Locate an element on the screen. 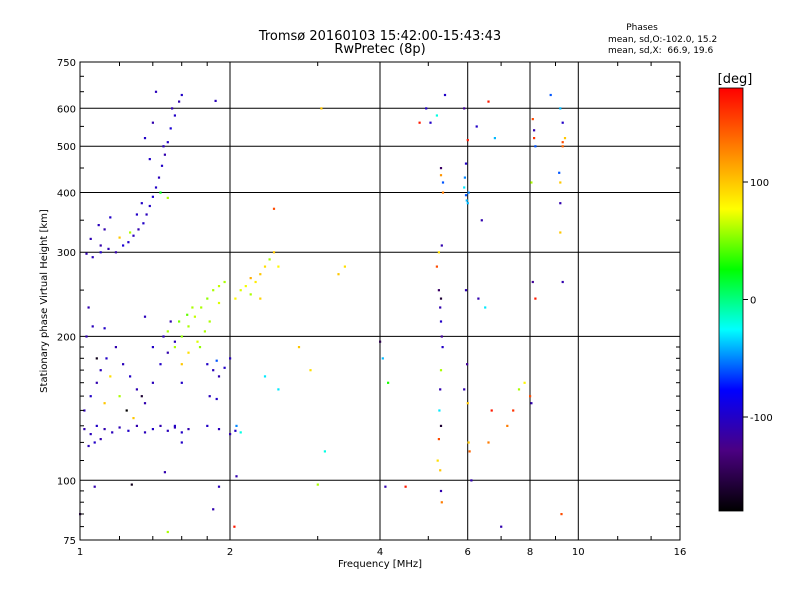  colorbar-ticks: 100 0 -100 is located at coordinates (758, 301).